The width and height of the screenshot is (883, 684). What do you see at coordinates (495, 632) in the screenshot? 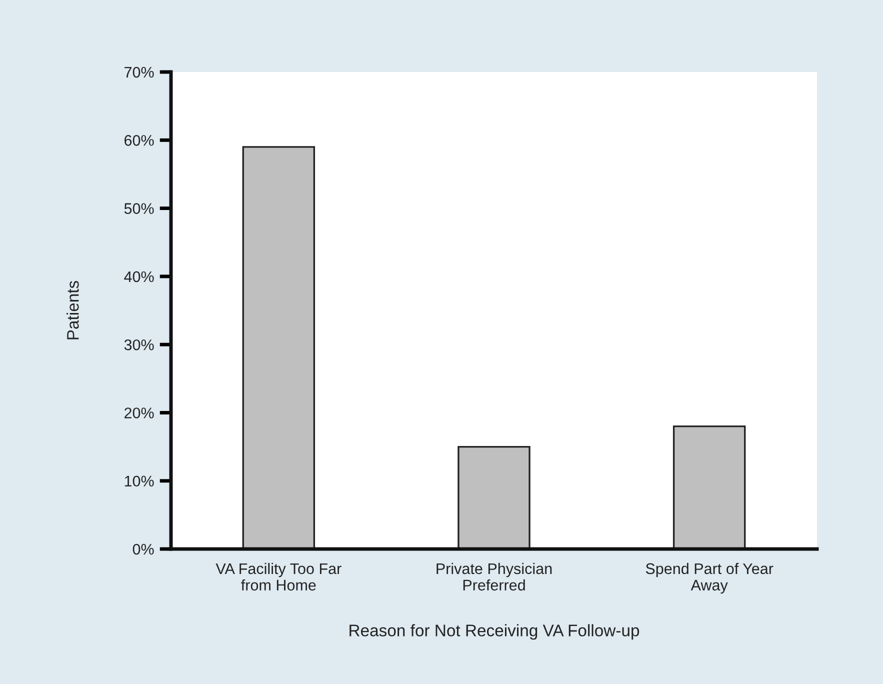
I see `x-axis-title: Reason for Not Receiving VA Follow-up` at bounding box center [495, 632].